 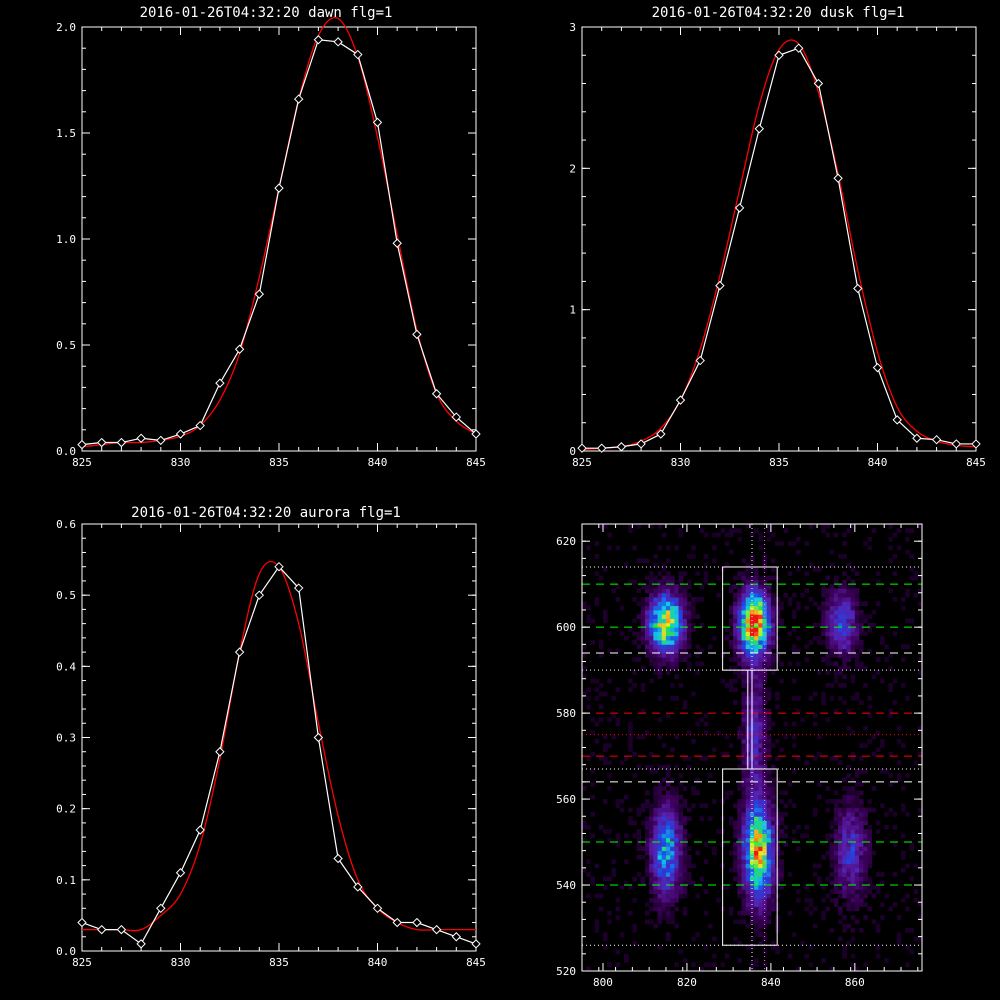 I want to click on dusk-data-point, so click(x=956, y=444).